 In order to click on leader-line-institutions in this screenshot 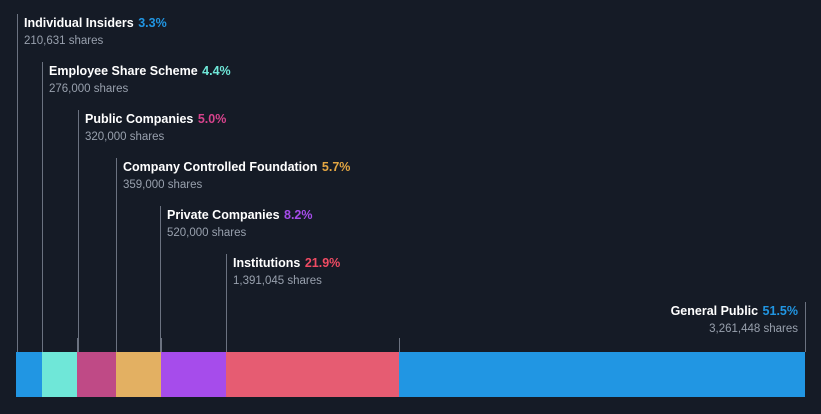, I will do `click(226, 303)`.